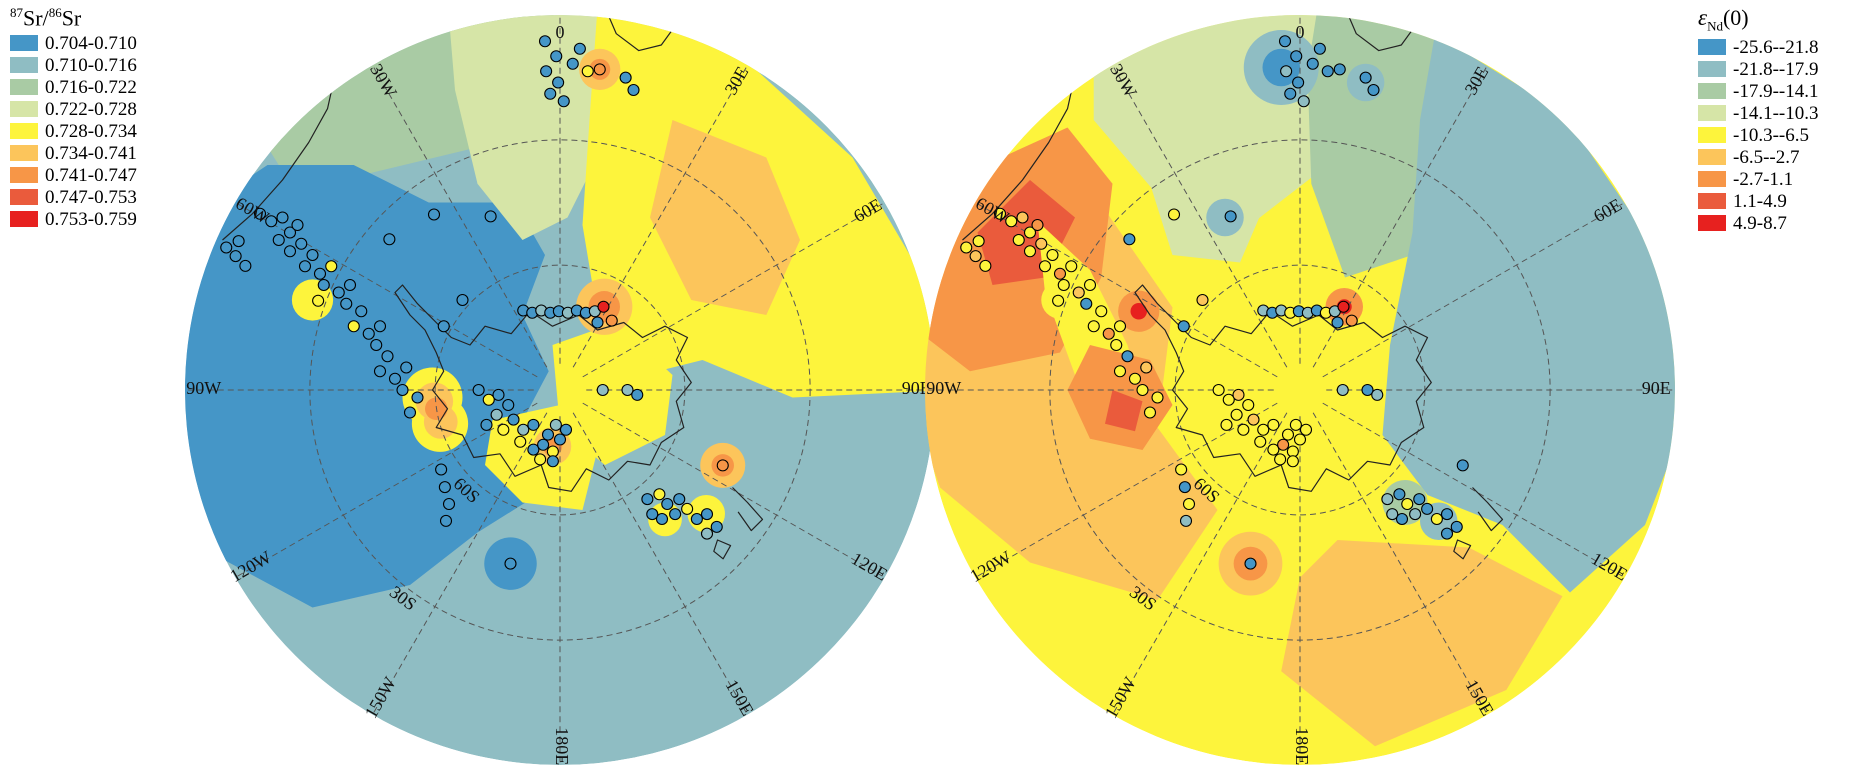 The width and height of the screenshot is (1855, 779). Describe the element at coordinates (1703, 17) in the screenshot. I see `nd-title-epsilon: ε` at that location.